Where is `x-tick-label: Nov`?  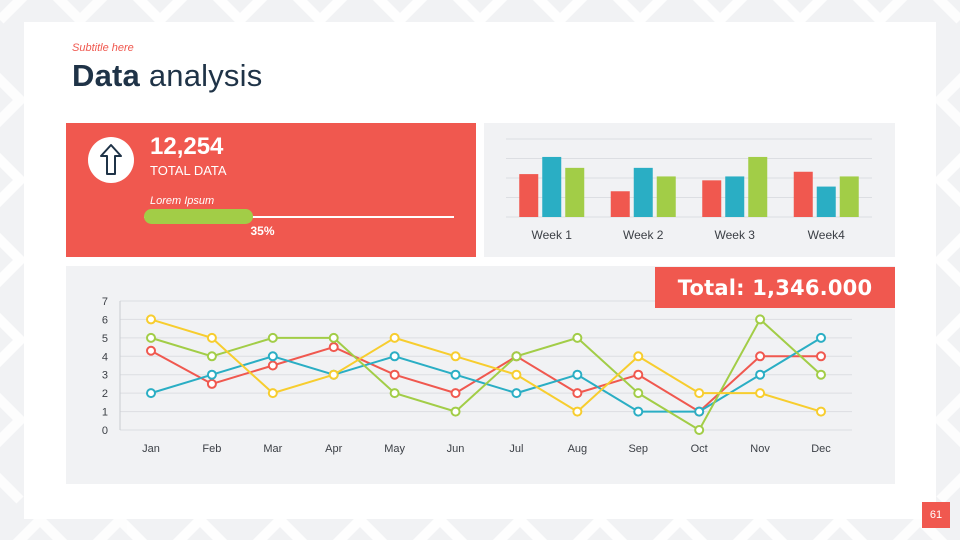
x-tick-label: Nov is located at coordinates (760, 449).